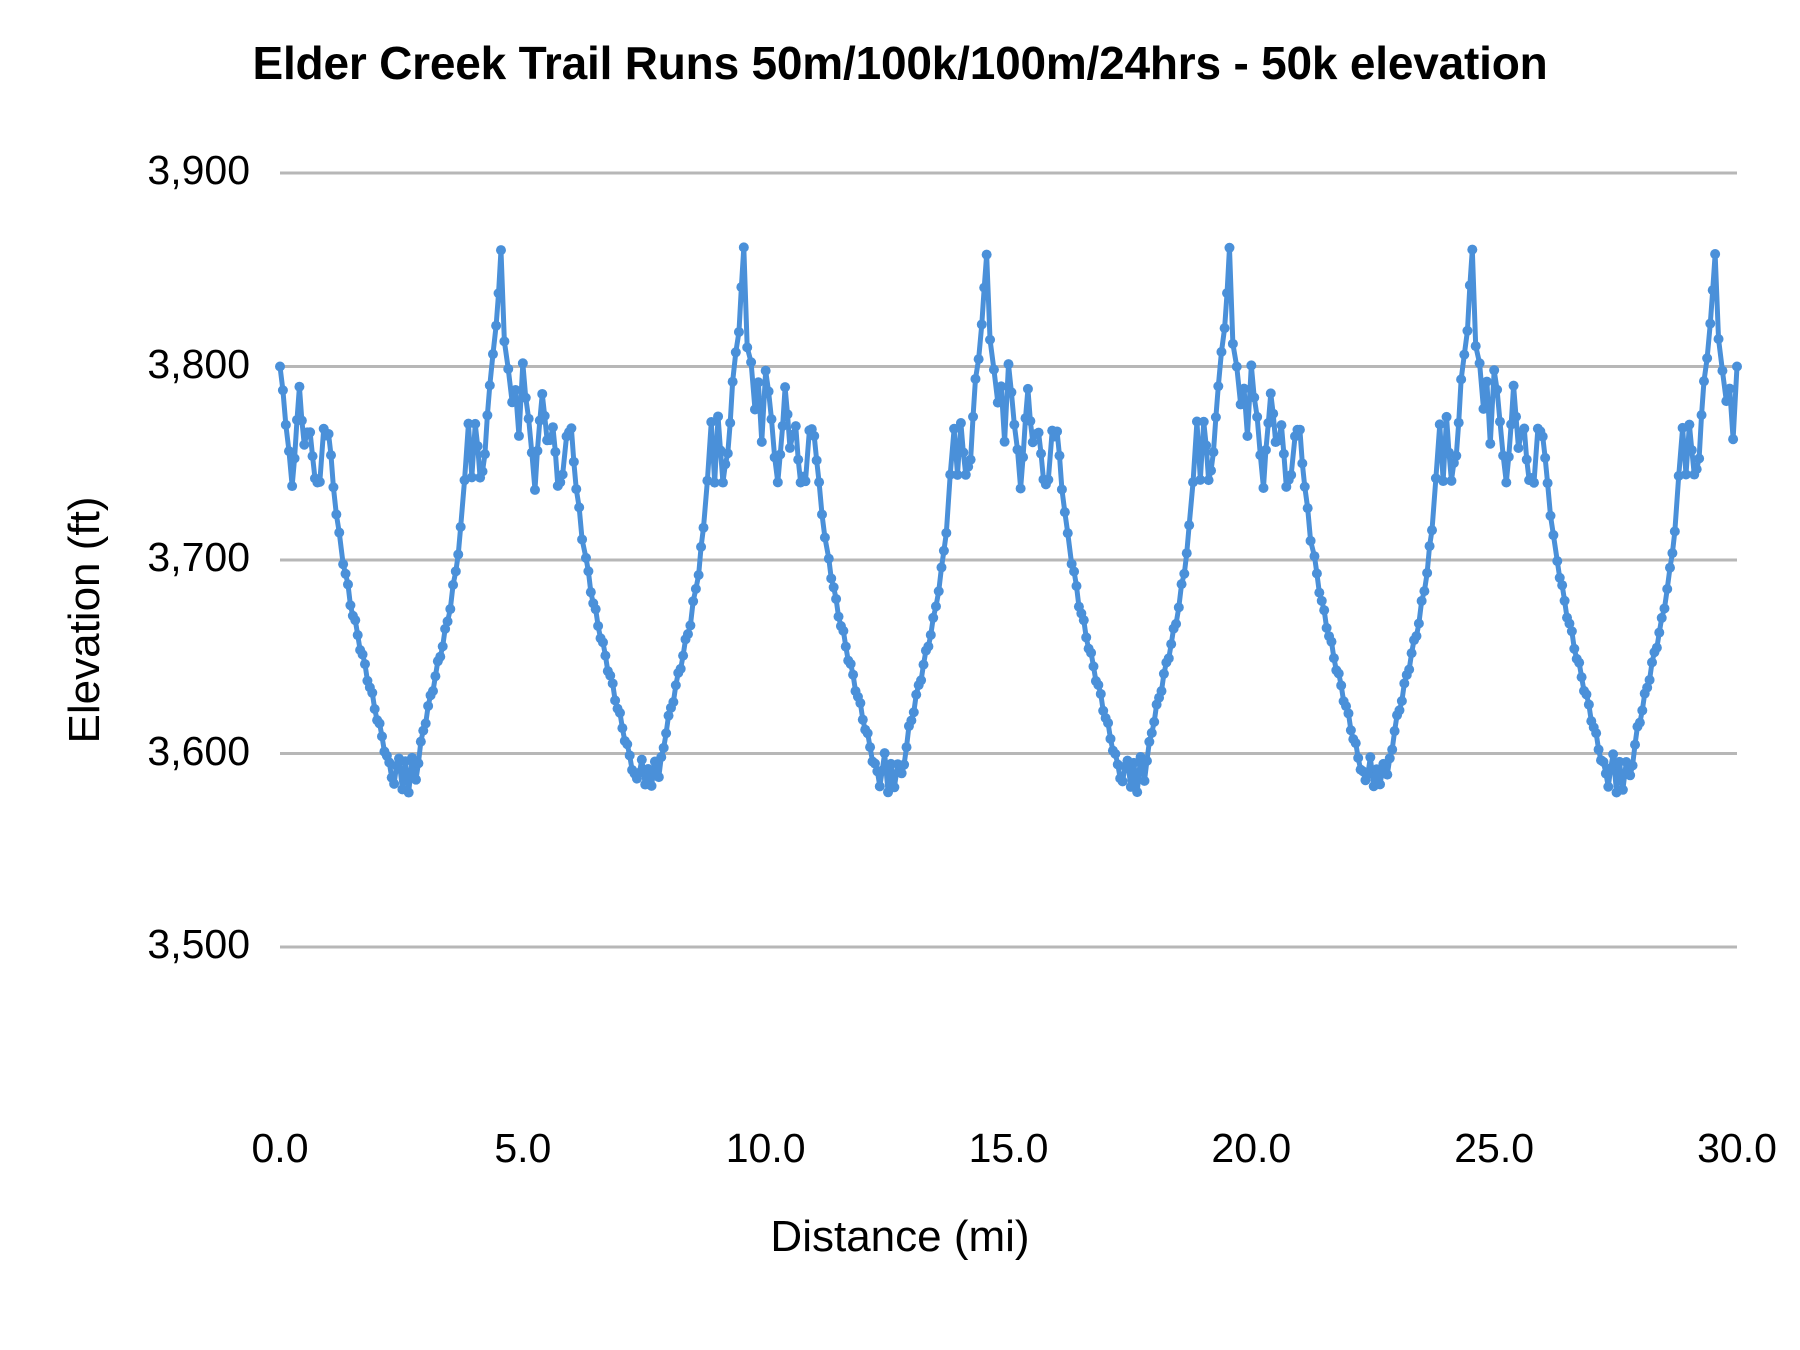 This screenshot has height=1350, width=1800. I want to click on x-tick-label-25-0: 25.0, so click(1494, 1148).